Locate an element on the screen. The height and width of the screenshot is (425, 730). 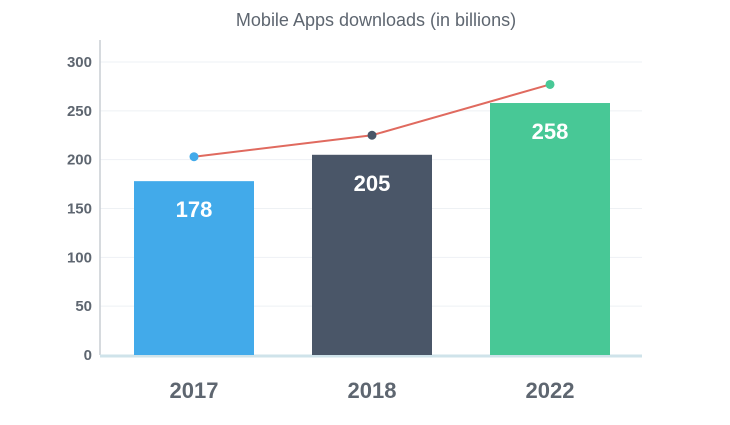
bar-2022 is located at coordinates (550, 229).